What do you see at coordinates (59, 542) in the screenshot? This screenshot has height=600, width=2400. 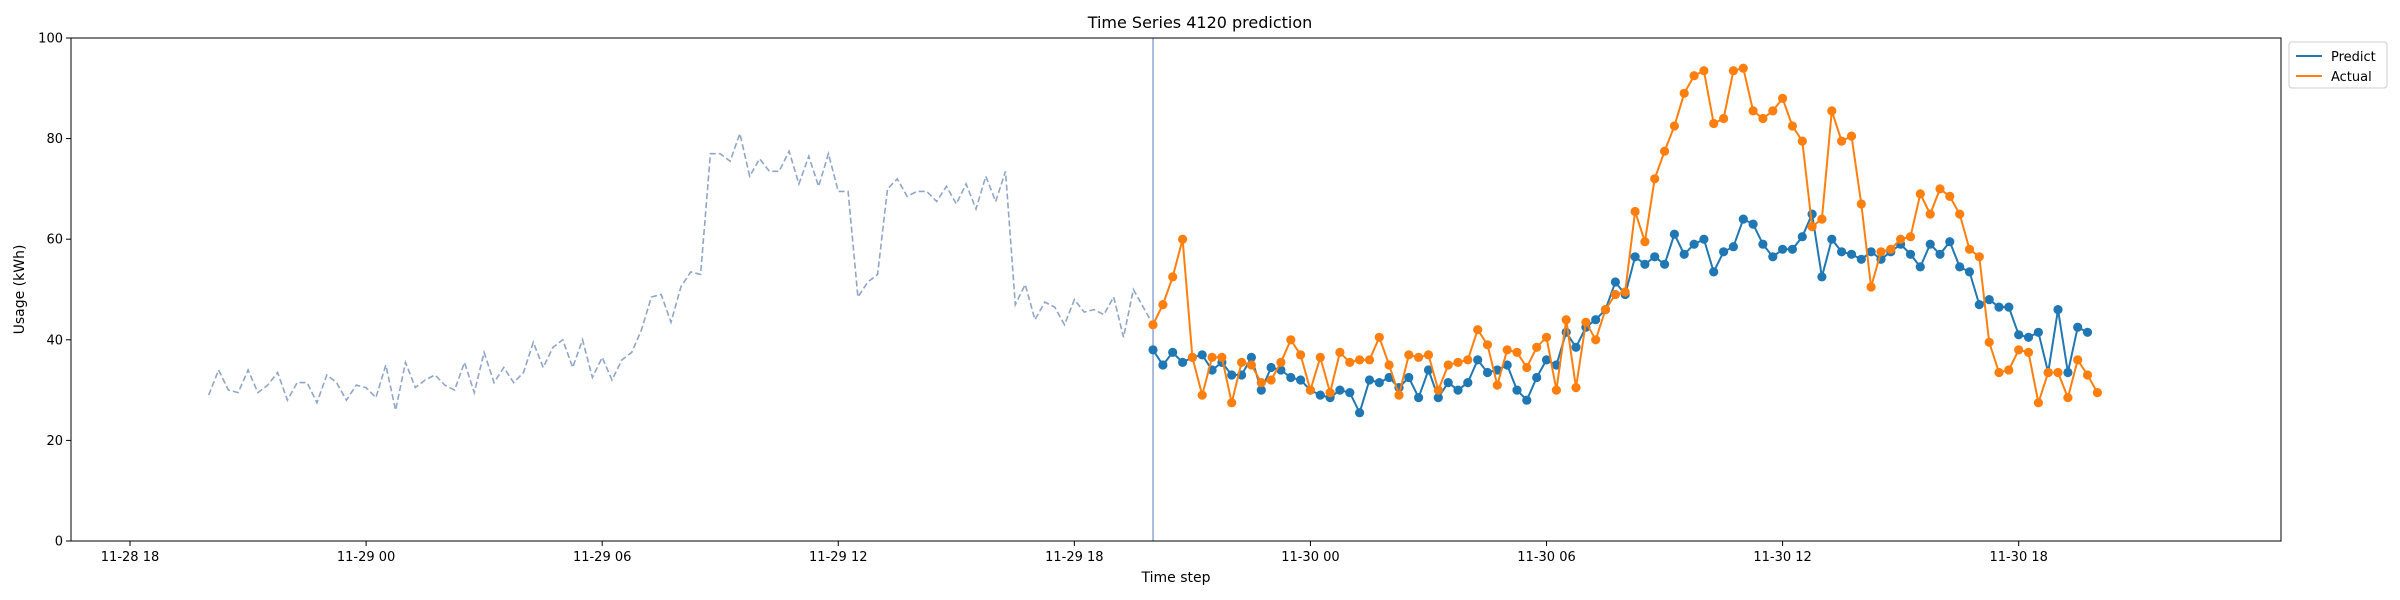 I see `y-tick-label: 0` at bounding box center [59, 542].